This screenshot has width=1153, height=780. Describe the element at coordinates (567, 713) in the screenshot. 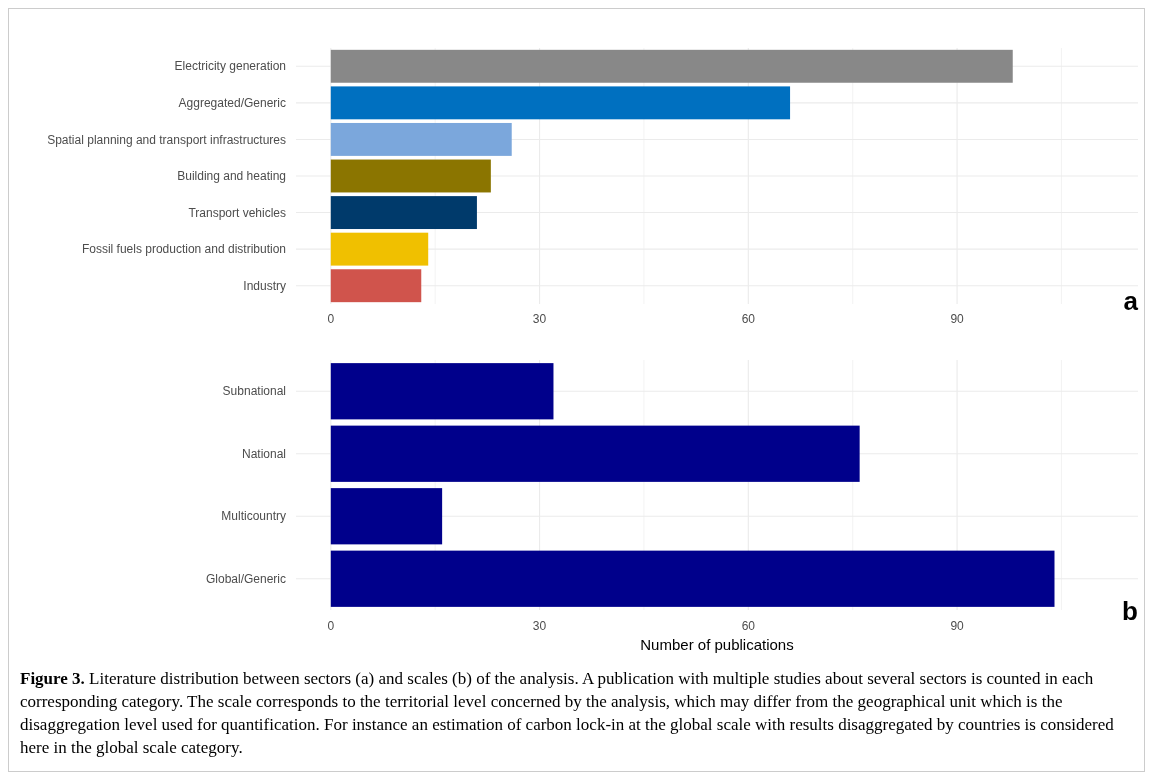

I see `caption: Figure 3. Literature distribution between sectors (a) and scales (b) of the analysis. A publication with multiple studies about several sectors is counted in each corresponding category. The scale corresponds to the territorial level concerned by the analysis, which may differ from the geographical unit which is the disaggregation level used for quantification. For instance an estimation of carbon lock-in at the global scale with results disaggregated by countries is considered here in the global scale category.` at that location.